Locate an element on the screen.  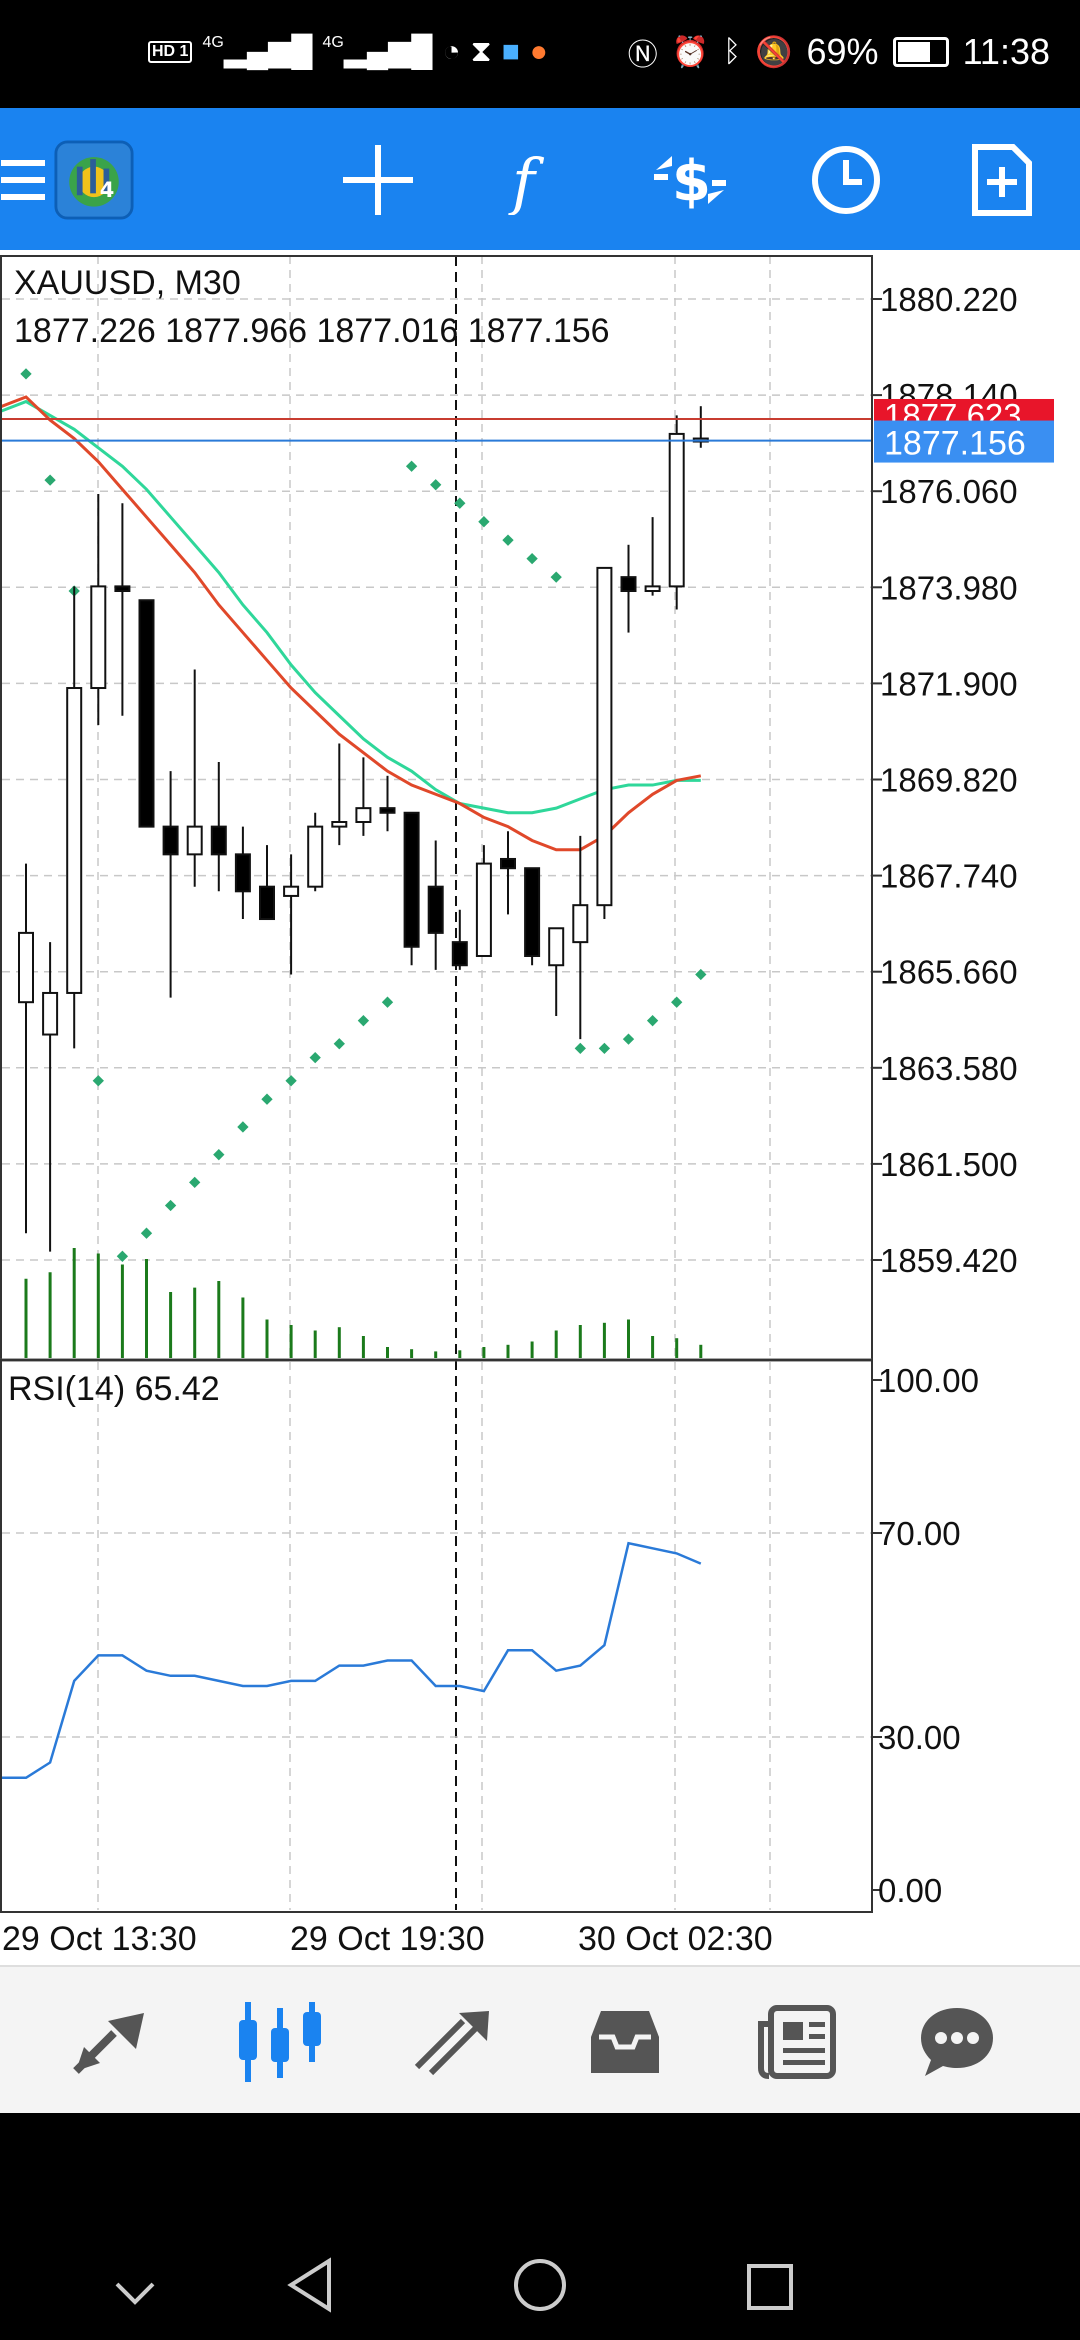
nav-trade-icon is located at coordinates (453, 2042).